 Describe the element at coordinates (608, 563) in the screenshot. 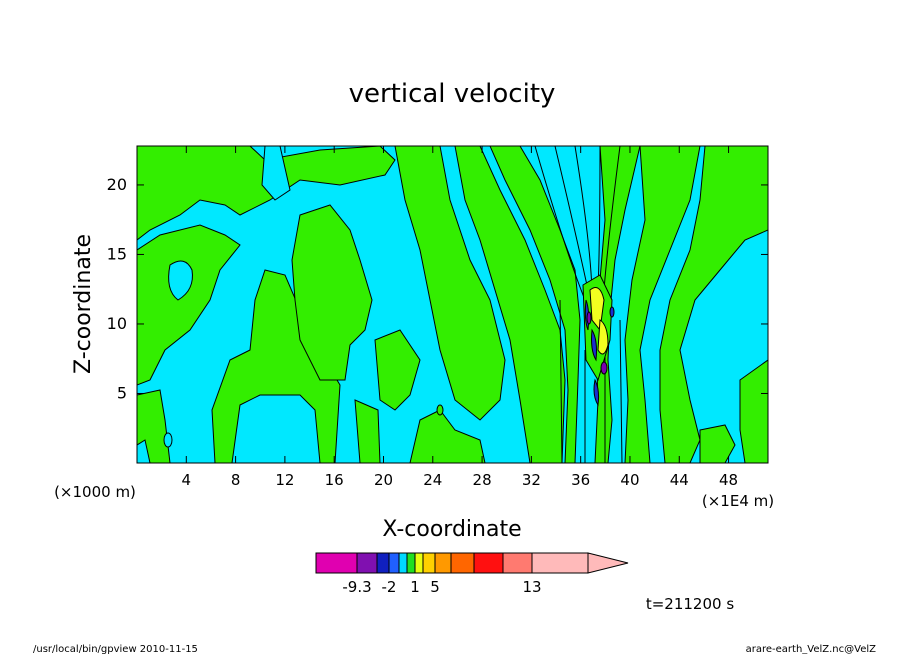

I see `colorbar-extension` at that location.